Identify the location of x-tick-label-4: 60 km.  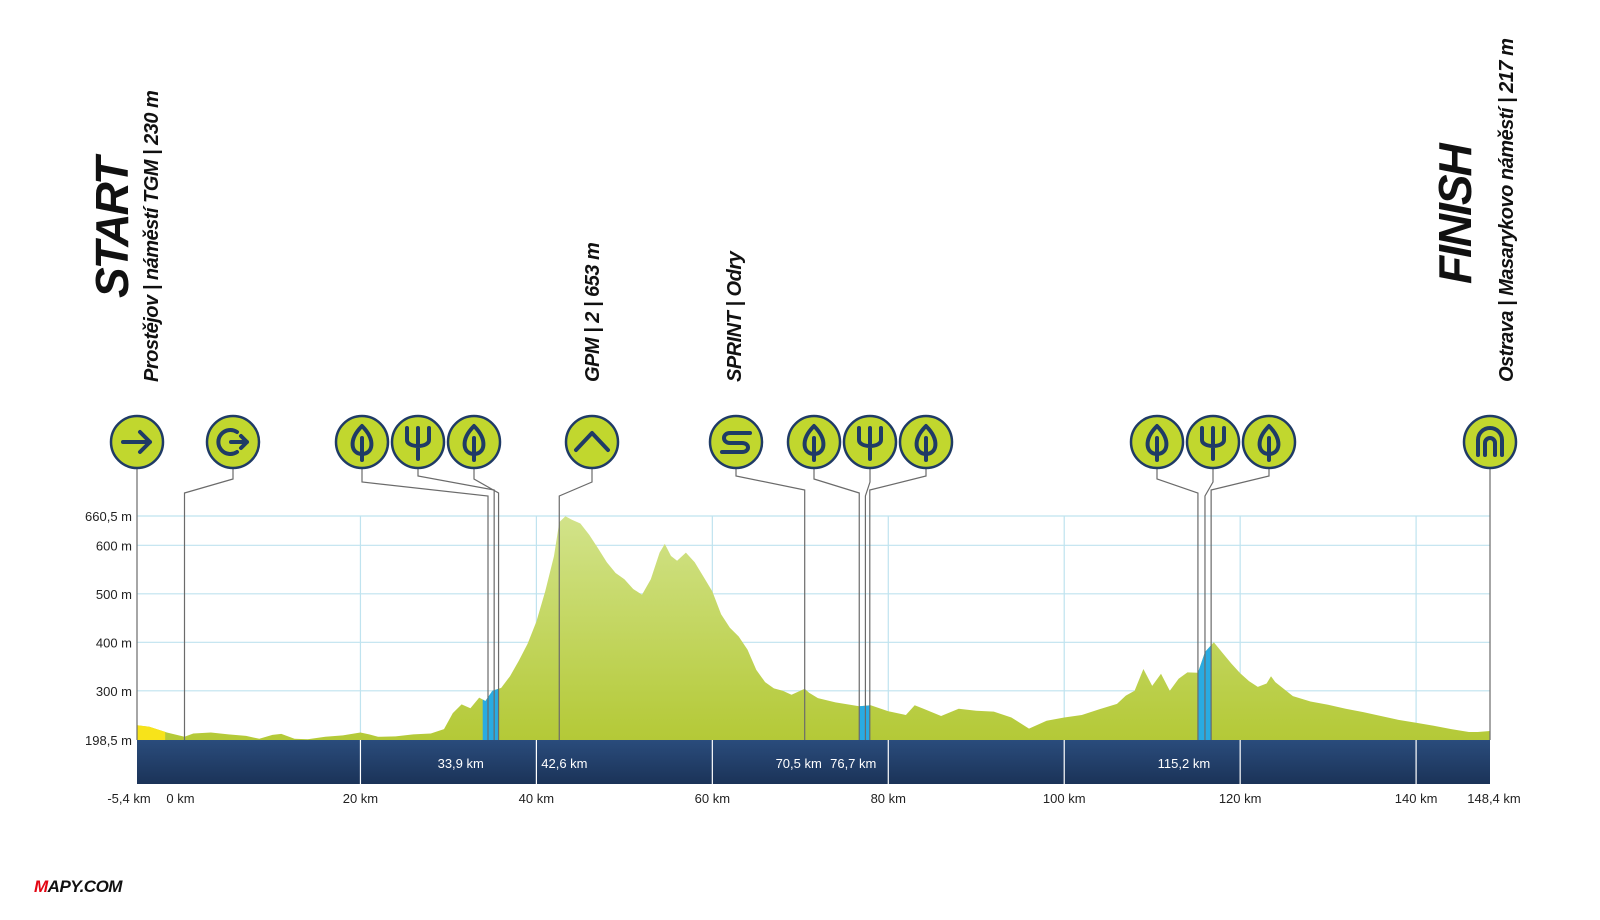
(712, 798).